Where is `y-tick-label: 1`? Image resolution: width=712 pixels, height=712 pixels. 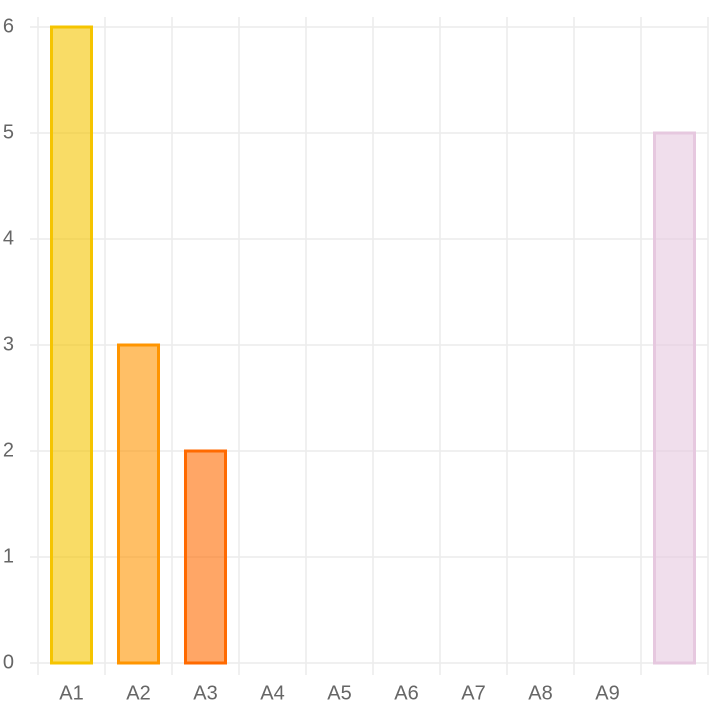 y-tick-label: 1 is located at coordinates (8, 556).